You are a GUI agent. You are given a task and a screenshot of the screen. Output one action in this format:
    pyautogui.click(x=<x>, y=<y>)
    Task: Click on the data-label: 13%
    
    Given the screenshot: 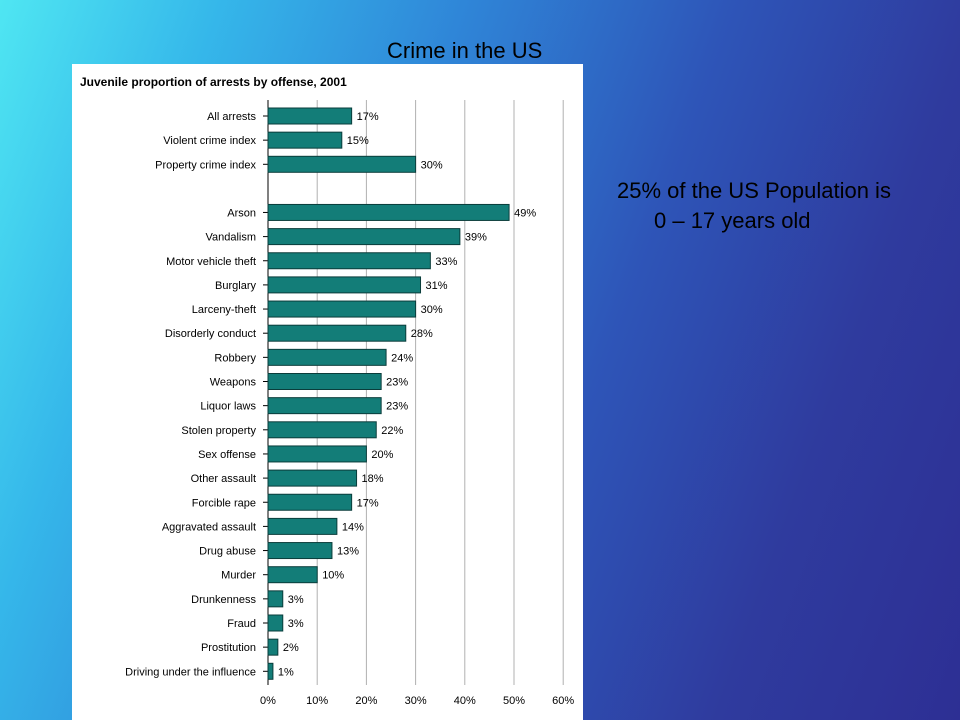 What is the action you would take?
    pyautogui.click(x=348, y=552)
    